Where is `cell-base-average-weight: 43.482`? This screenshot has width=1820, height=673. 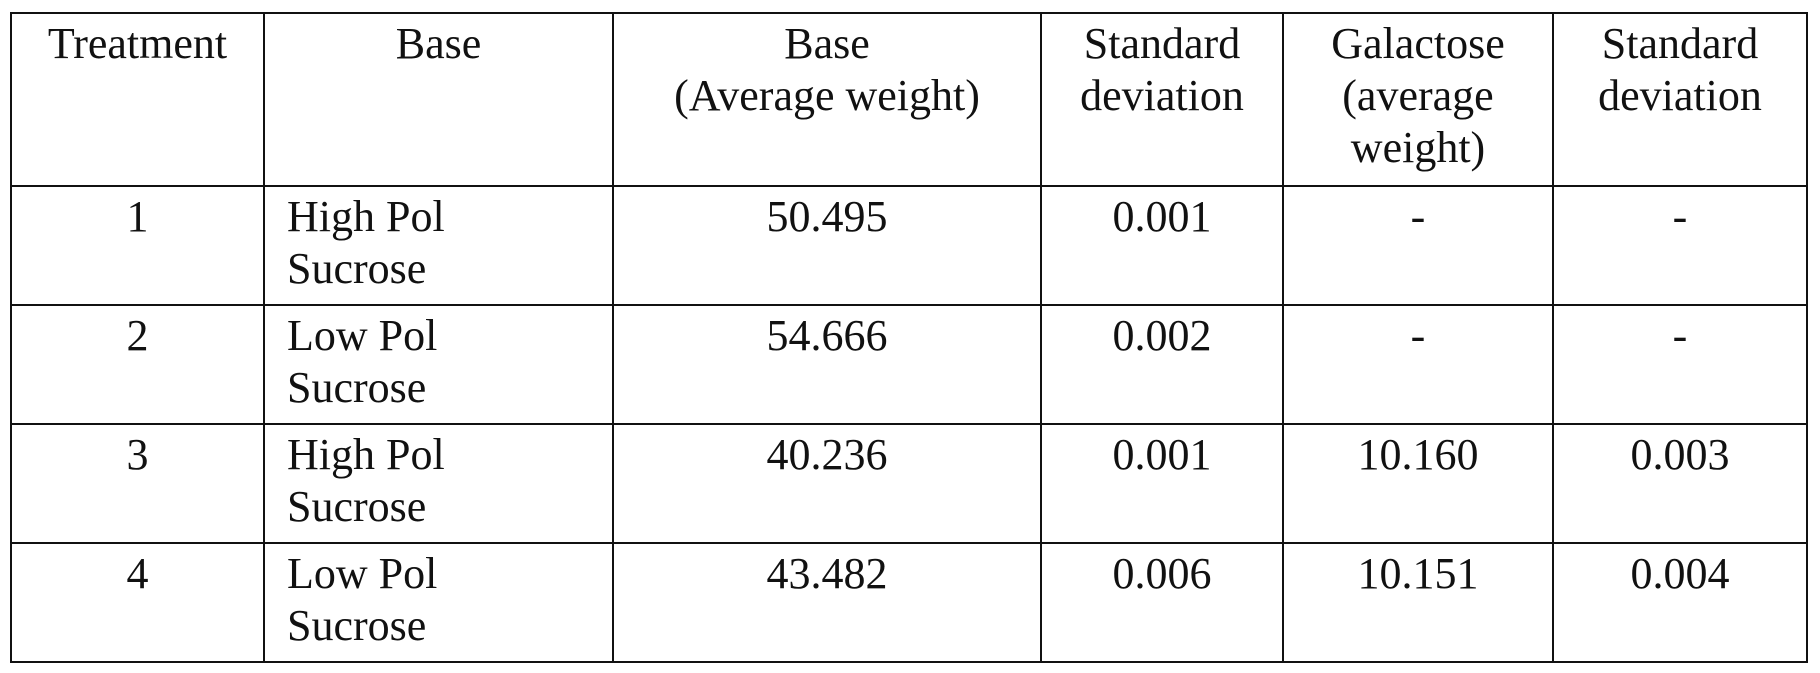 cell-base-average-weight: 43.482 is located at coordinates (827, 602).